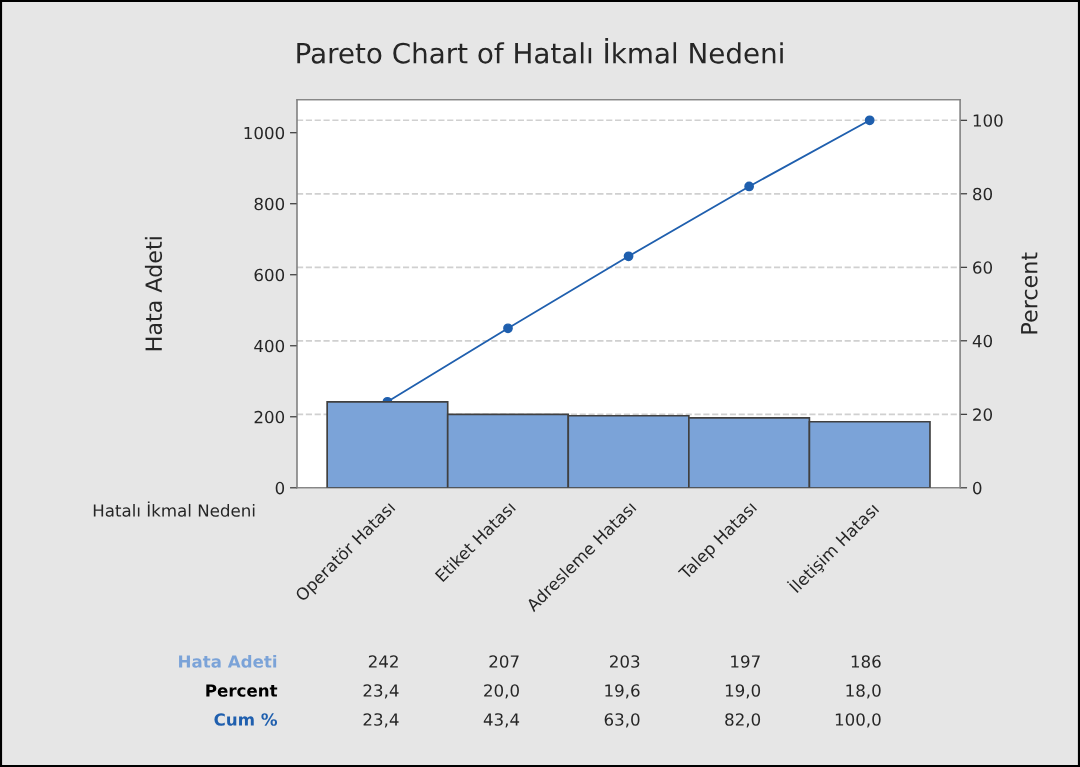 The height and width of the screenshot is (767, 1080). I want to click on text: 20,0, so click(501, 691).